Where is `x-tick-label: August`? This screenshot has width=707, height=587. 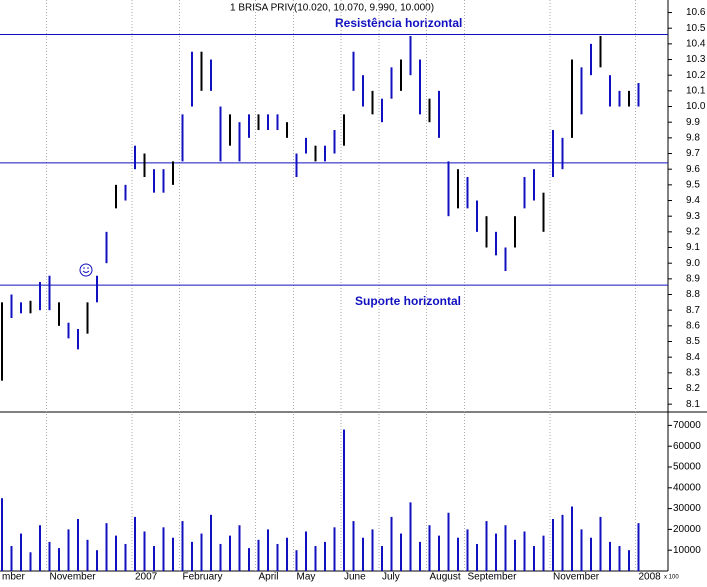
x-tick-label: August is located at coordinates (445, 577).